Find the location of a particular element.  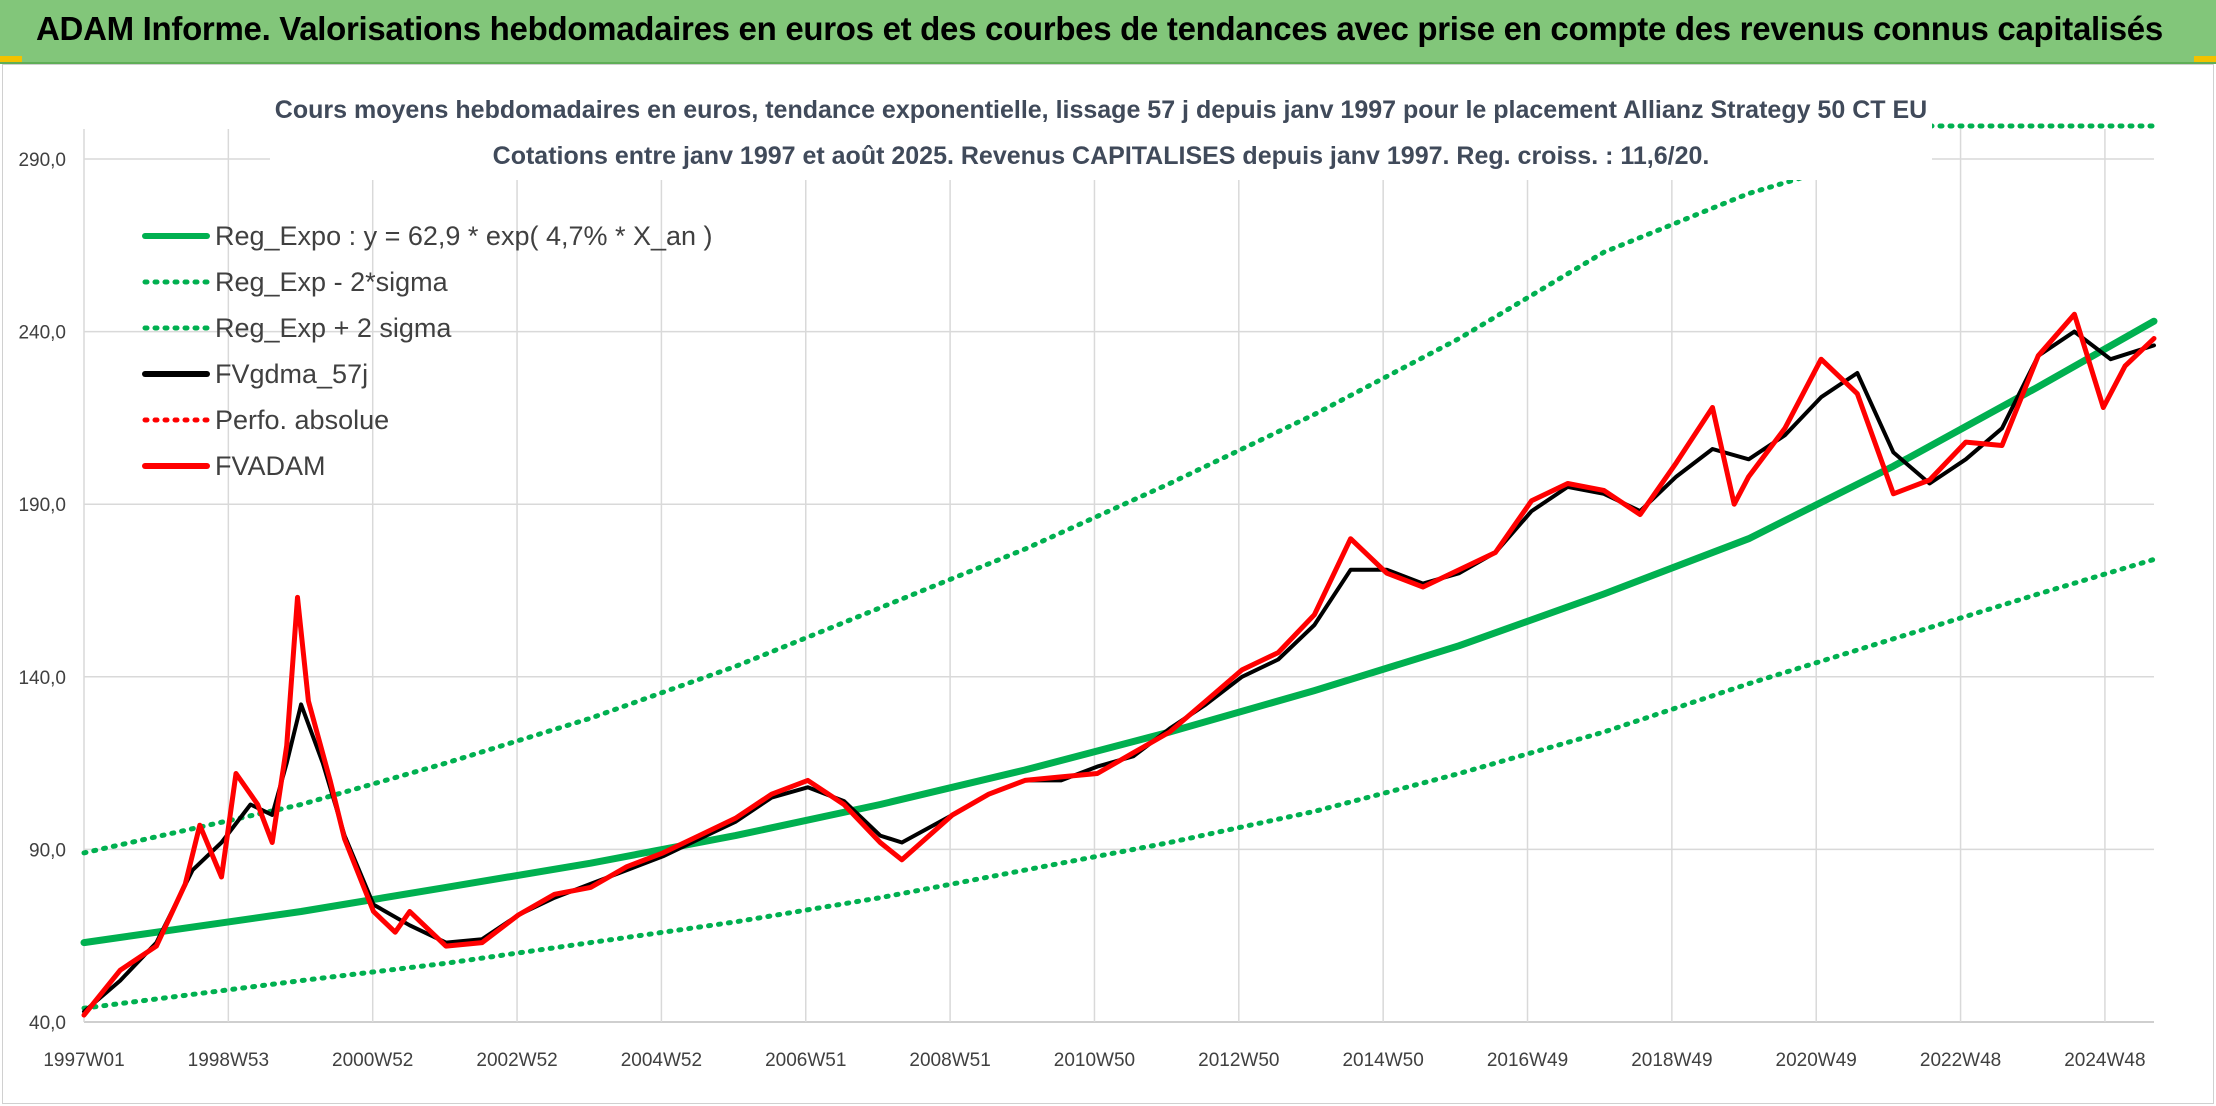

y-tick-label: 40,0 is located at coordinates (47, 1023).